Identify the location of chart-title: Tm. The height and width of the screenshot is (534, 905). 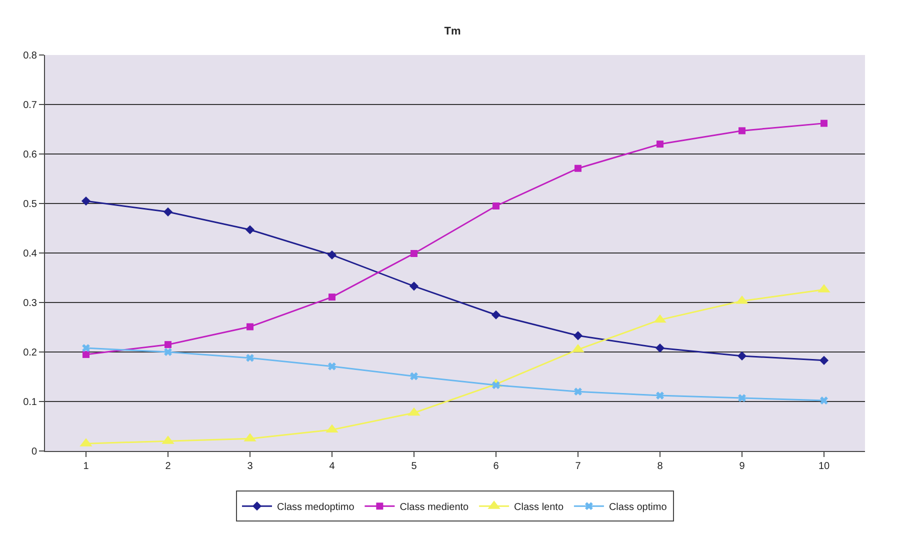
(452, 31).